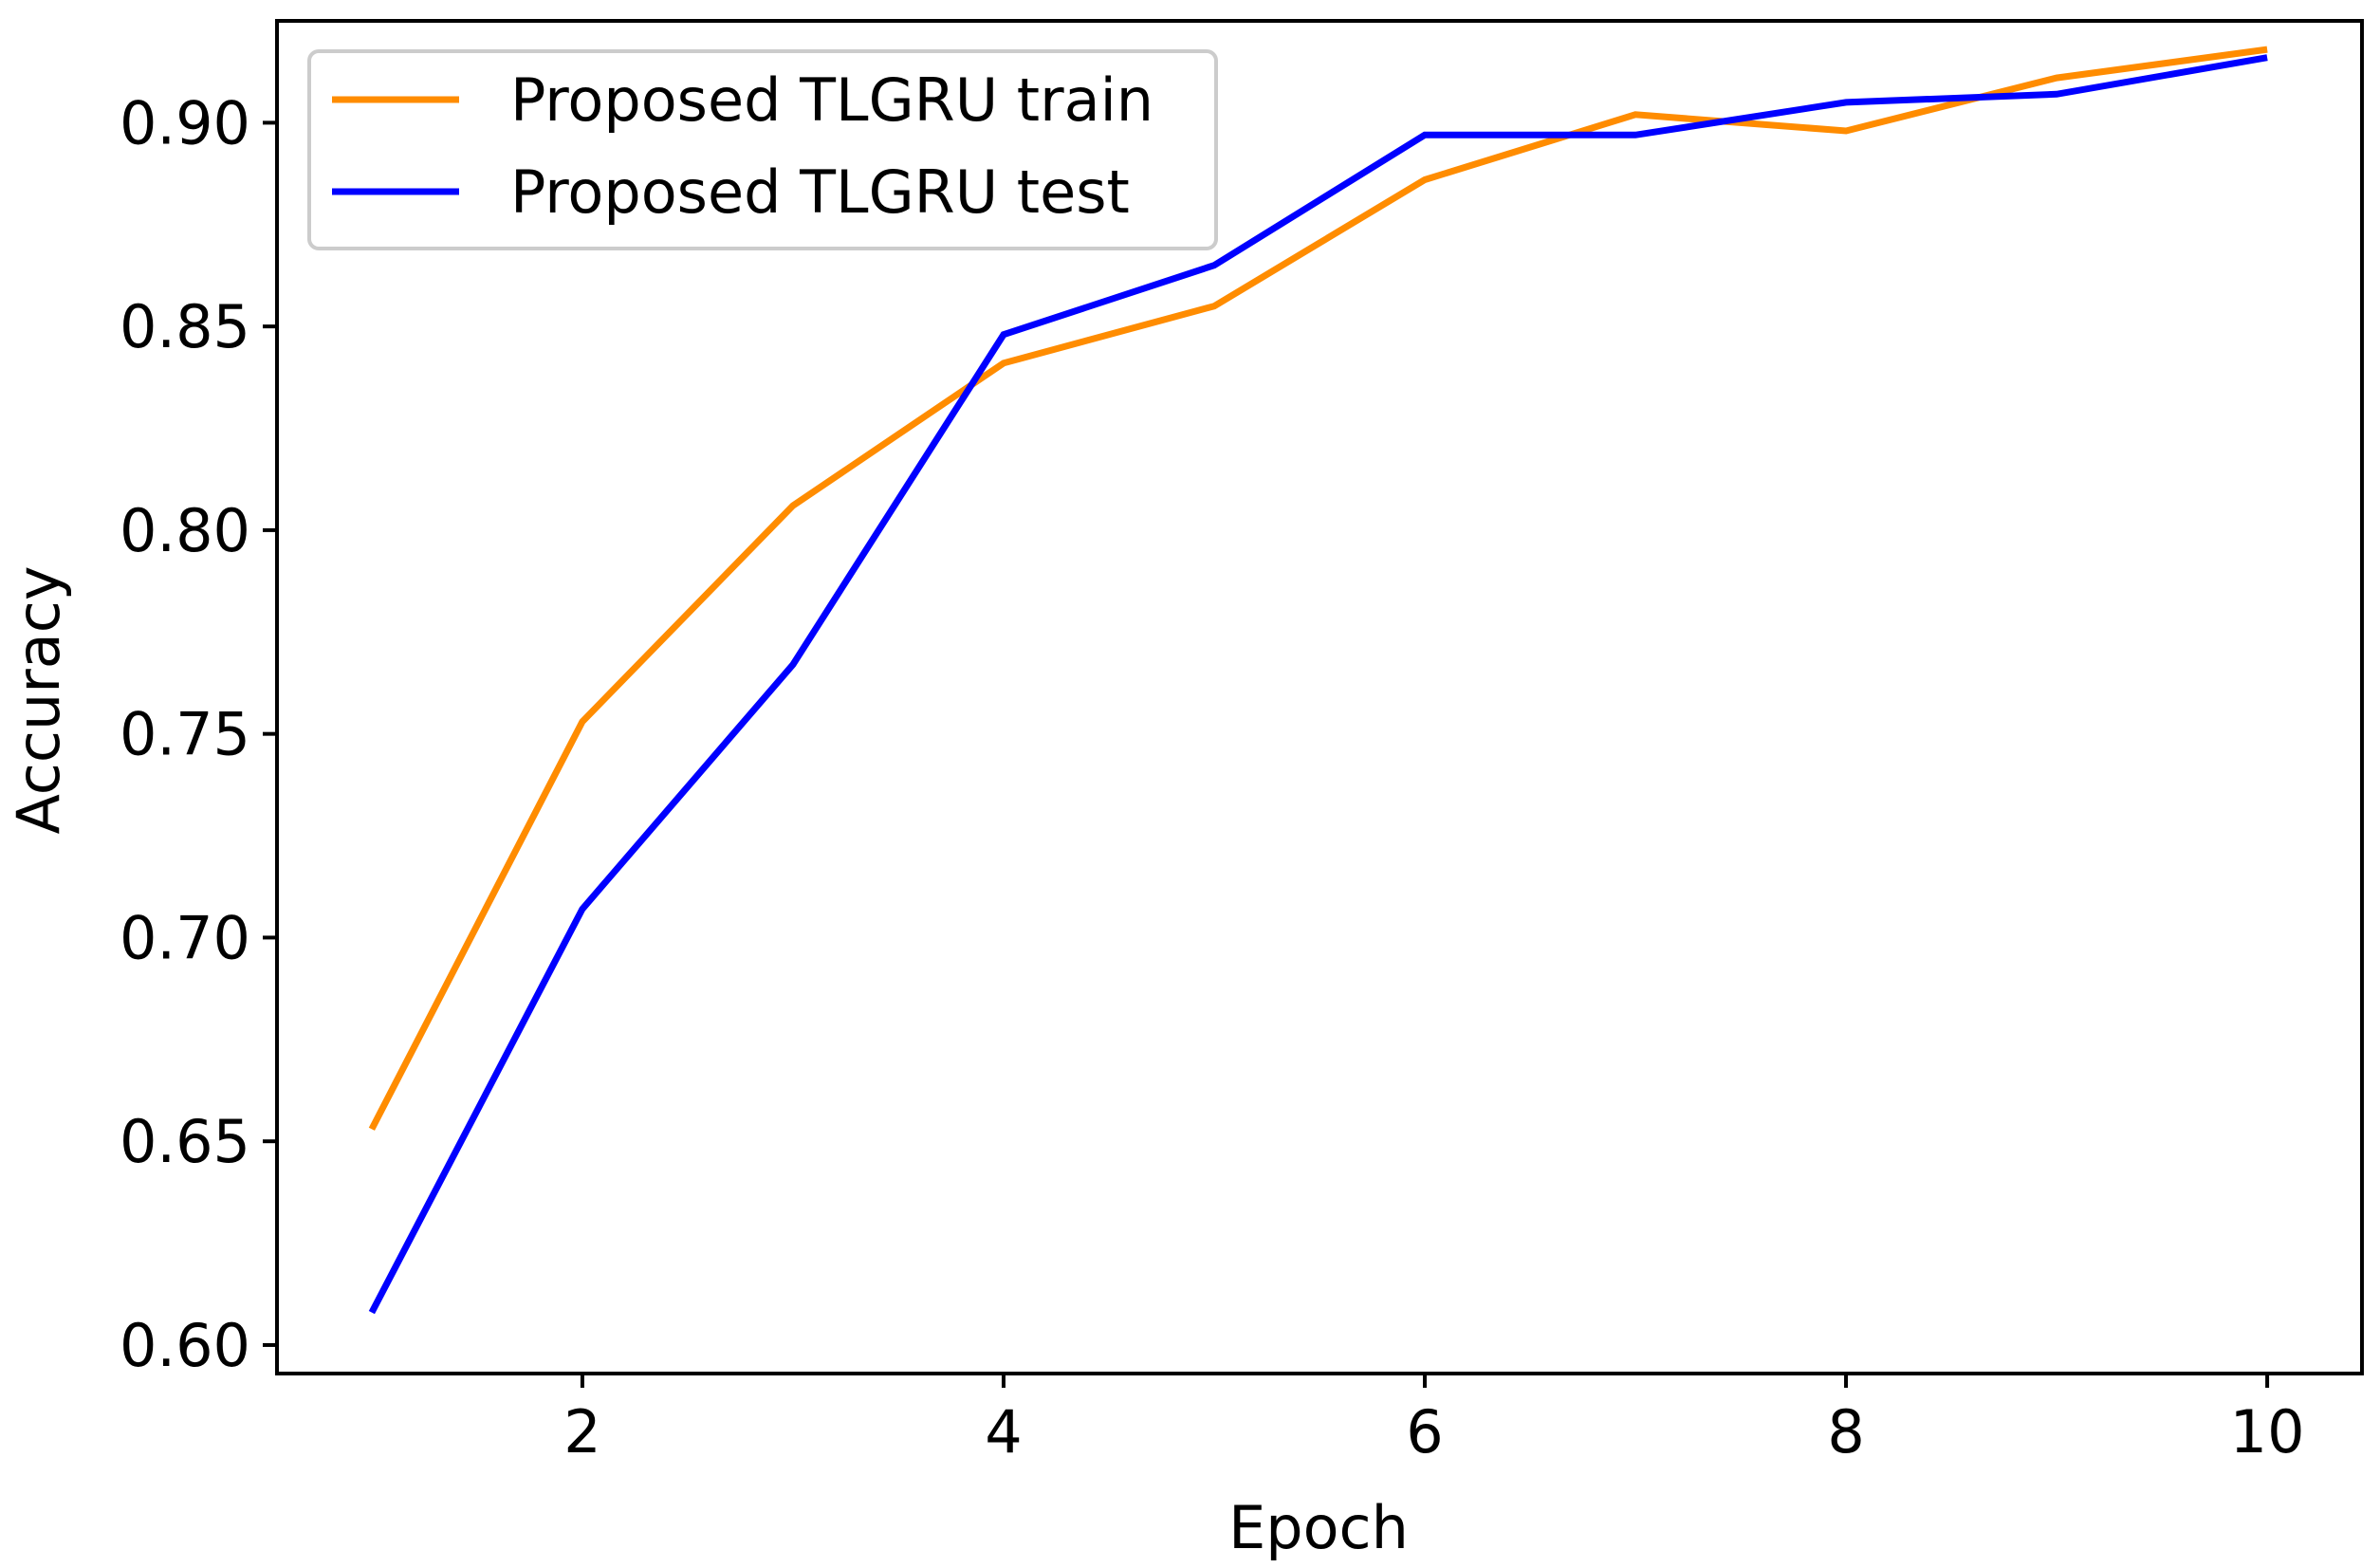 This screenshot has width=2380, height=1568. Describe the element at coordinates (581, 1432) in the screenshot. I see `x-tick-label: 2` at that location.